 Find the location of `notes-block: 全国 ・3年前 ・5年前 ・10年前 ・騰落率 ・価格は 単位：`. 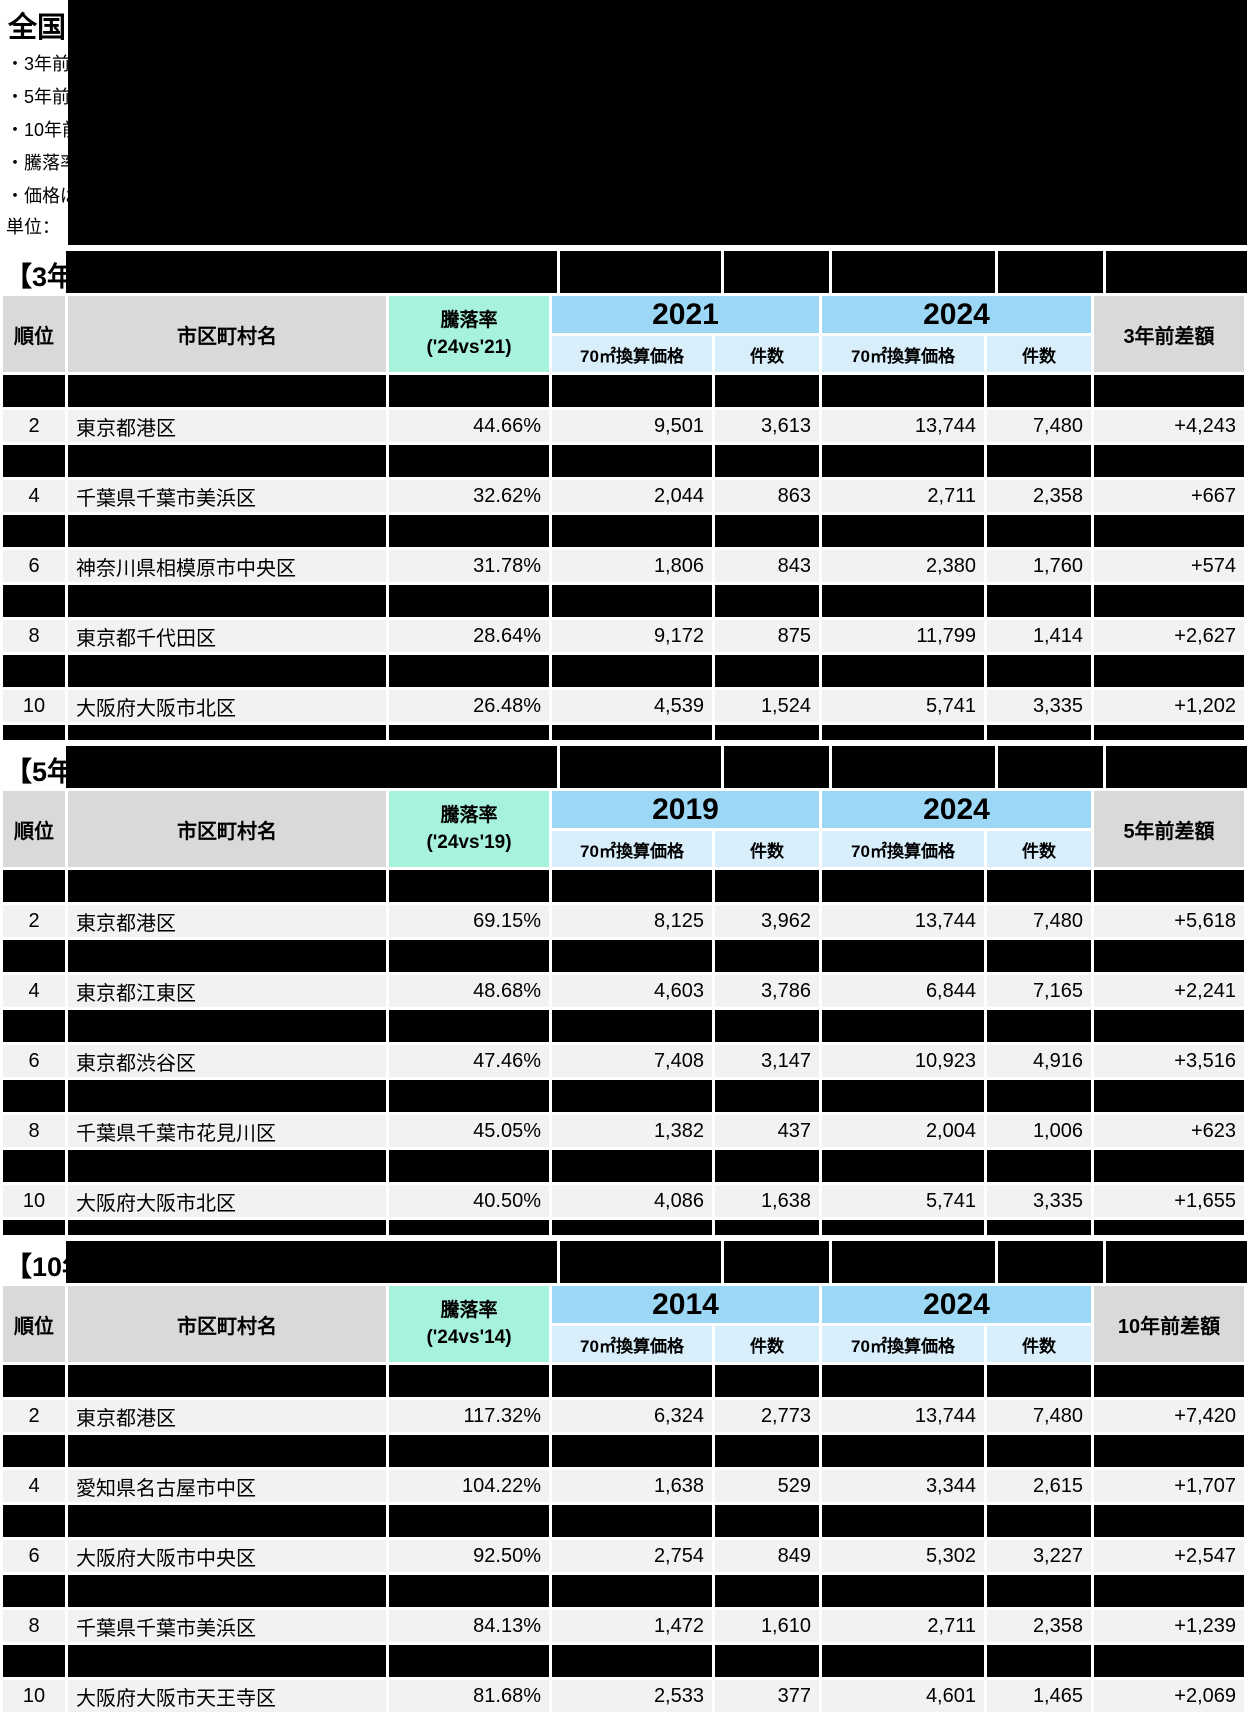

notes-block: 全国 ・3年前 ・5年前 ・10年前 ・騰落率 ・価格は 単位： is located at coordinates (623, 124).